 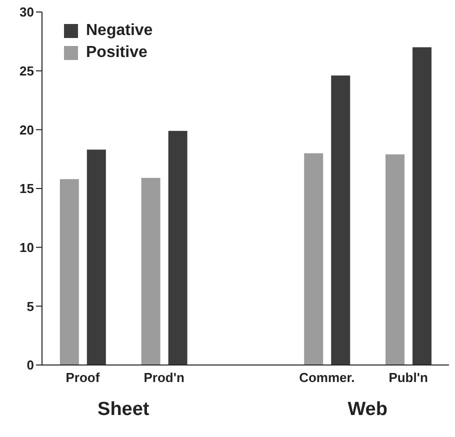 I want to click on y-tick-label: 10, so click(x=27, y=247).